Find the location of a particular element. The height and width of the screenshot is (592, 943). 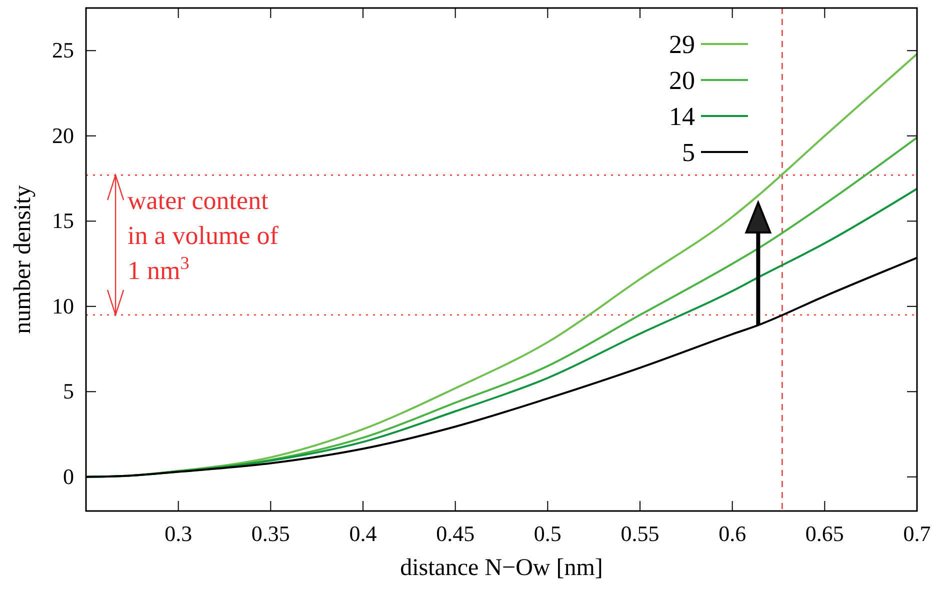

legend-label: 29 is located at coordinates (682, 44).